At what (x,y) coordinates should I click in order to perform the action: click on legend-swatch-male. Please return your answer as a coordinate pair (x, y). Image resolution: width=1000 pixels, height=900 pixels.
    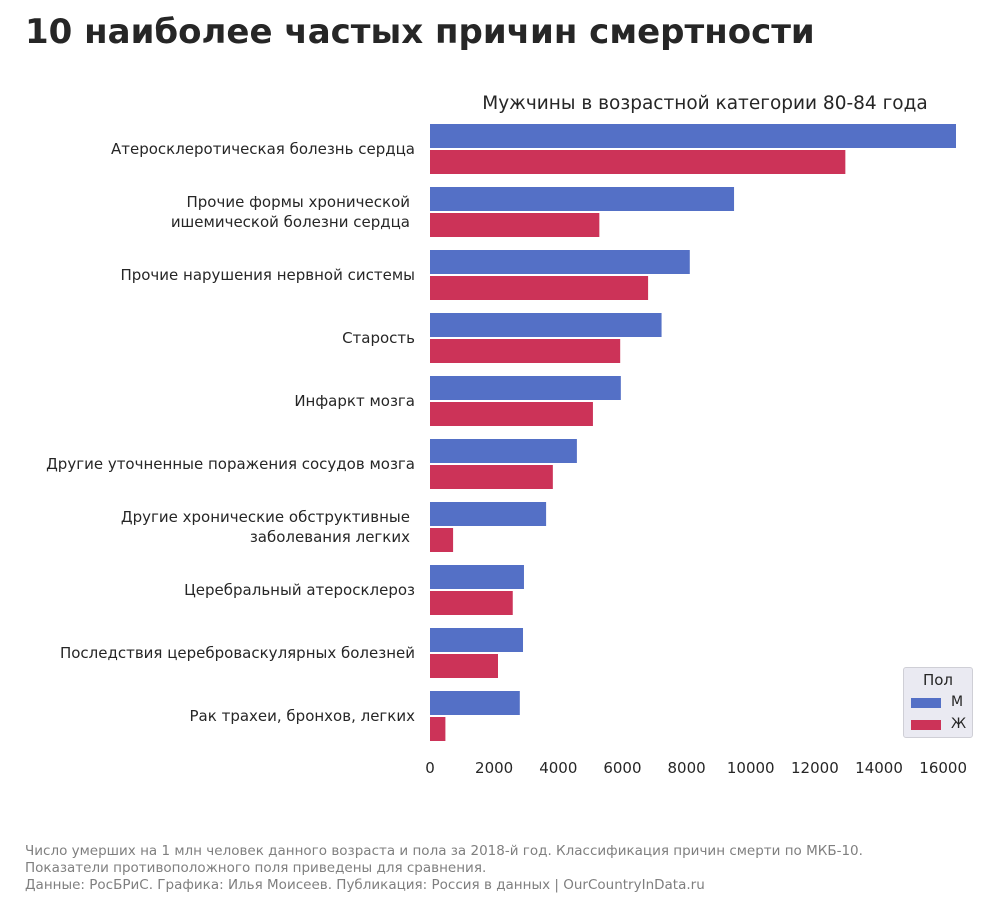
    Looking at the image, I should click on (926, 703).